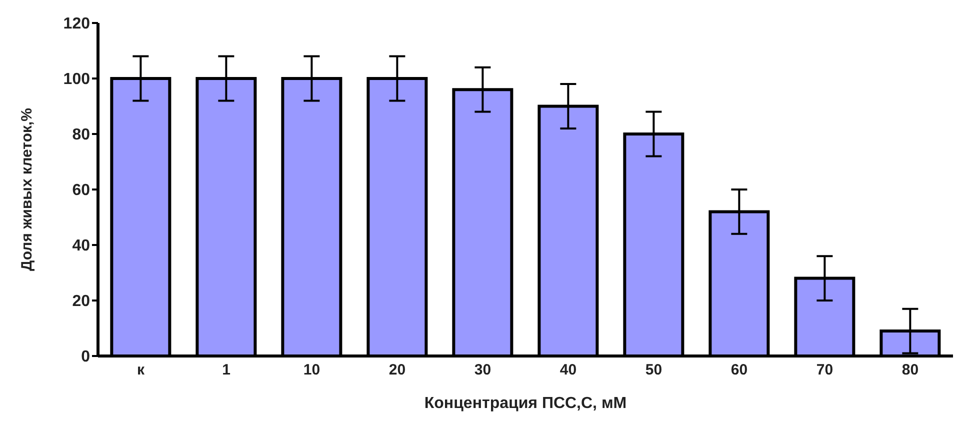  I want to click on x-tick-label: к, so click(140, 370).